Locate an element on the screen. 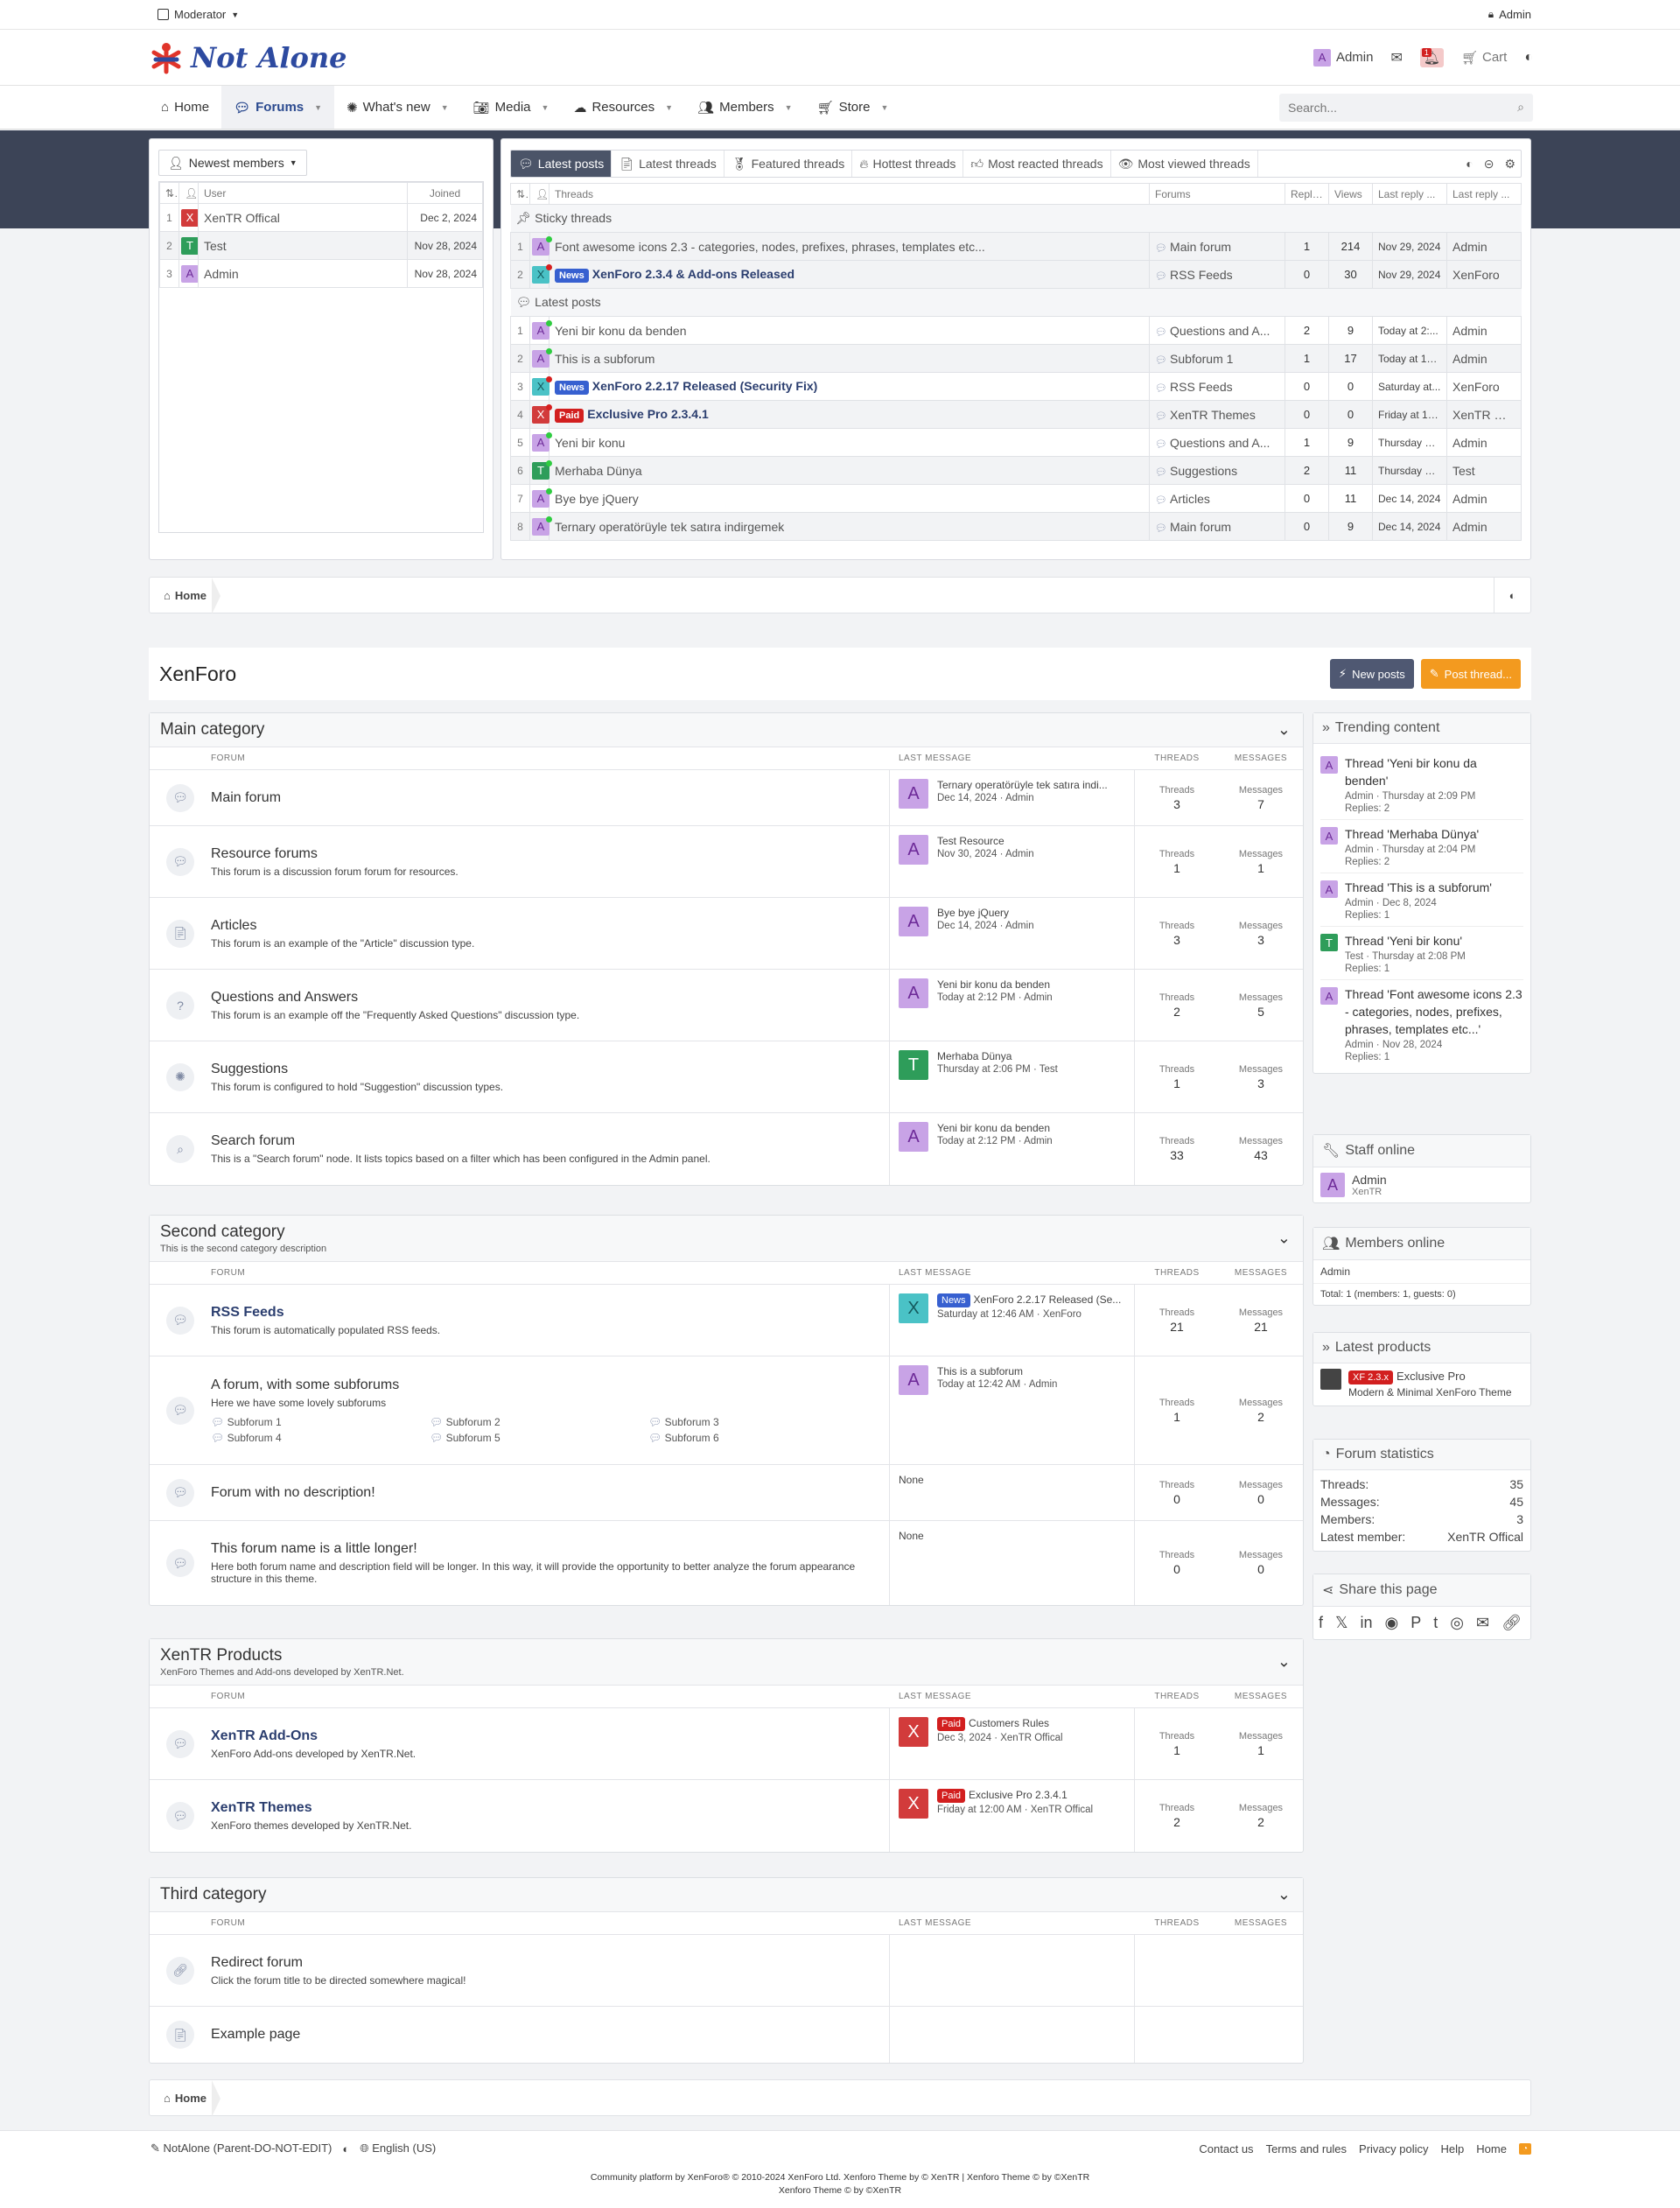 The height and width of the screenshot is (2208, 1680). thread-title: Exclusive Pro 2.3.4.1 is located at coordinates (648, 414).